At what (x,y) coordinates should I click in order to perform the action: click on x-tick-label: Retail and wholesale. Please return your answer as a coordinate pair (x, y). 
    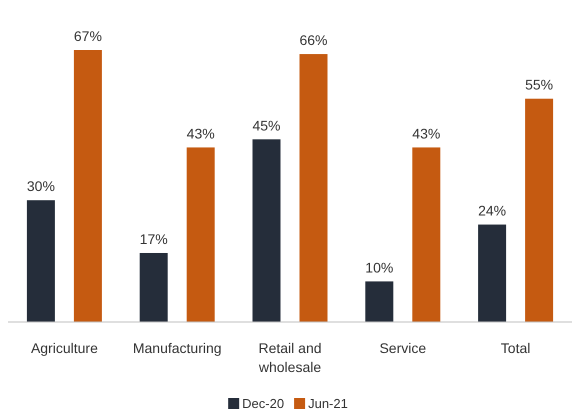
    Looking at the image, I should click on (290, 357).